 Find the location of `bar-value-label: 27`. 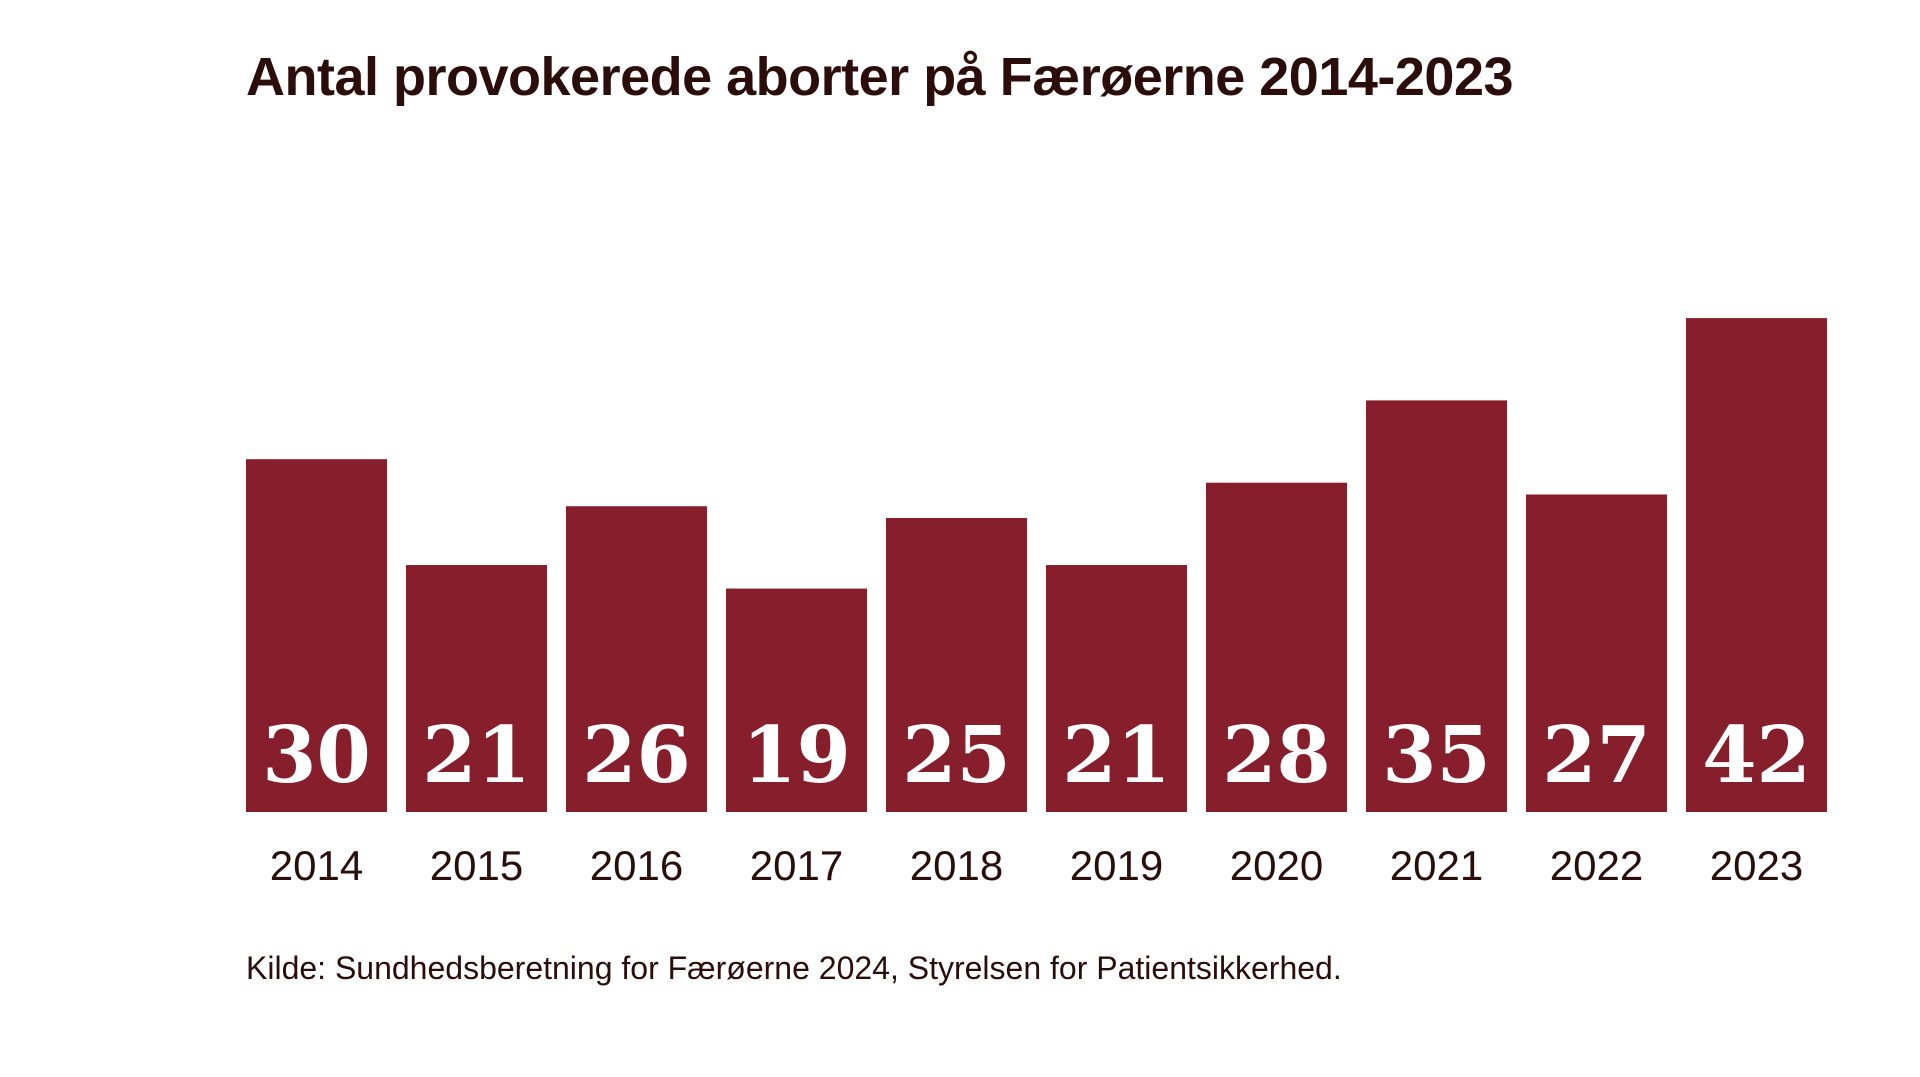

bar-value-label: 27 is located at coordinates (1596, 755).